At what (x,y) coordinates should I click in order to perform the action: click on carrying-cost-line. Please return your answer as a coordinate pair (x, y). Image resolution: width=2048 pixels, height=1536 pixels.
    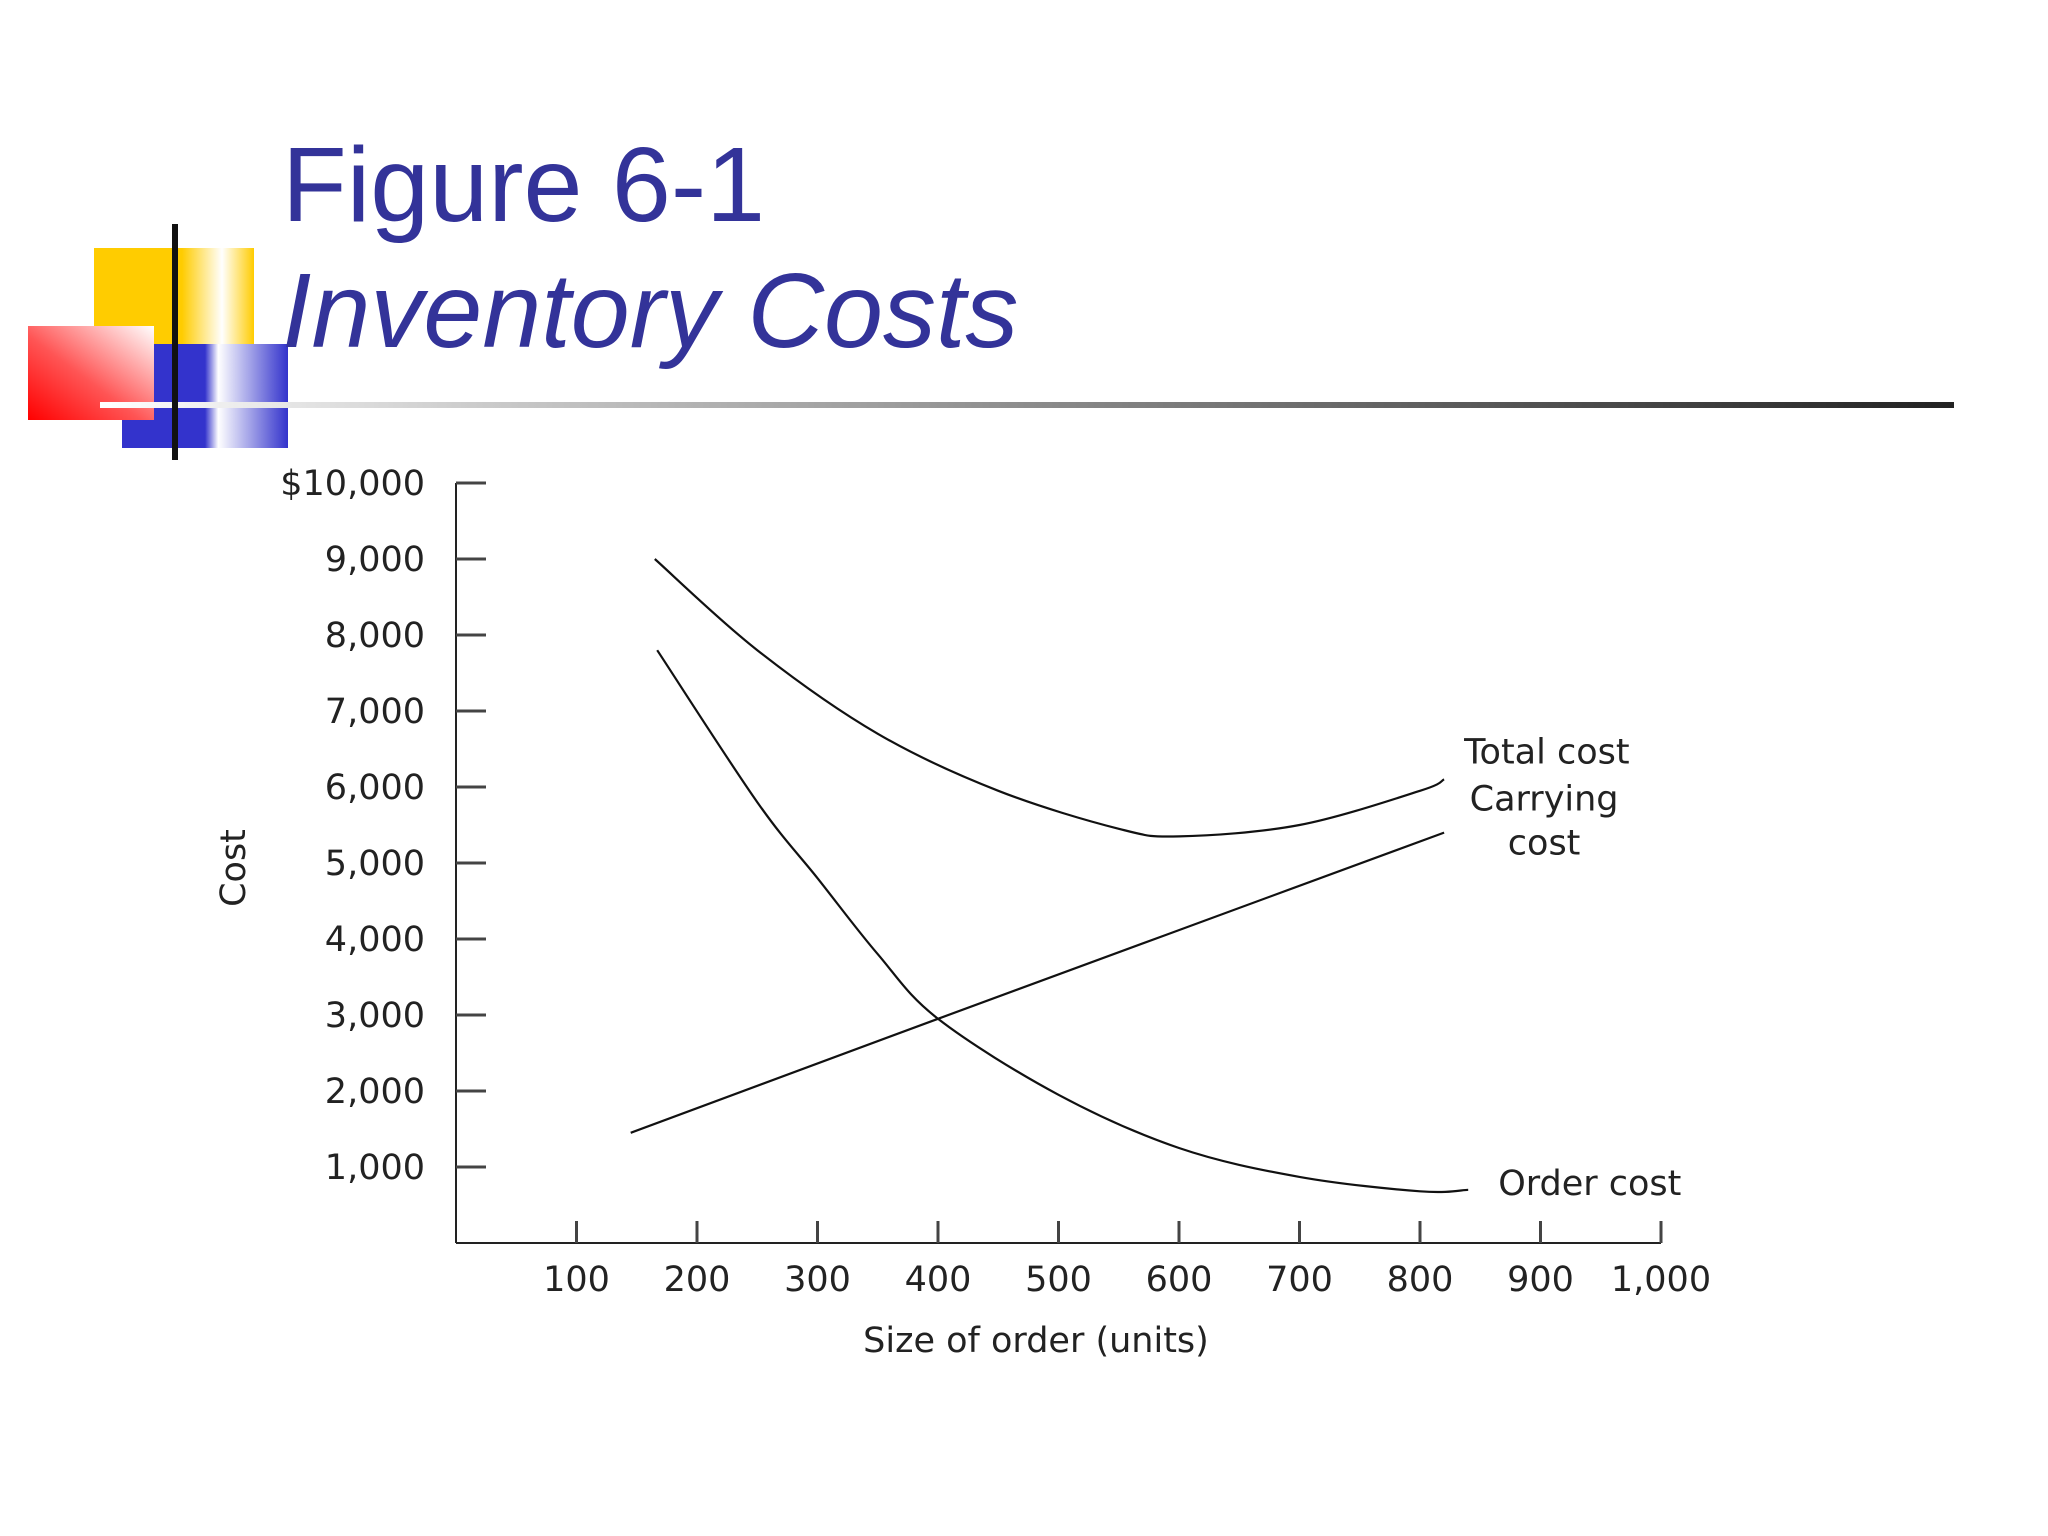
    Looking at the image, I should click on (1037, 982).